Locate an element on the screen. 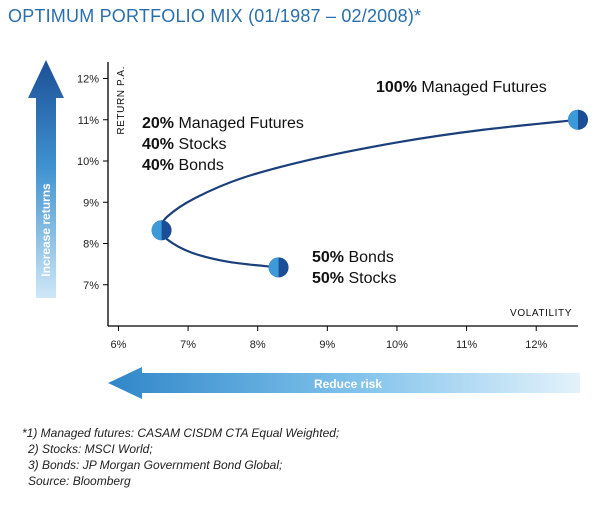 The image size is (604, 506). y-tick-label: 9% is located at coordinates (91, 203).